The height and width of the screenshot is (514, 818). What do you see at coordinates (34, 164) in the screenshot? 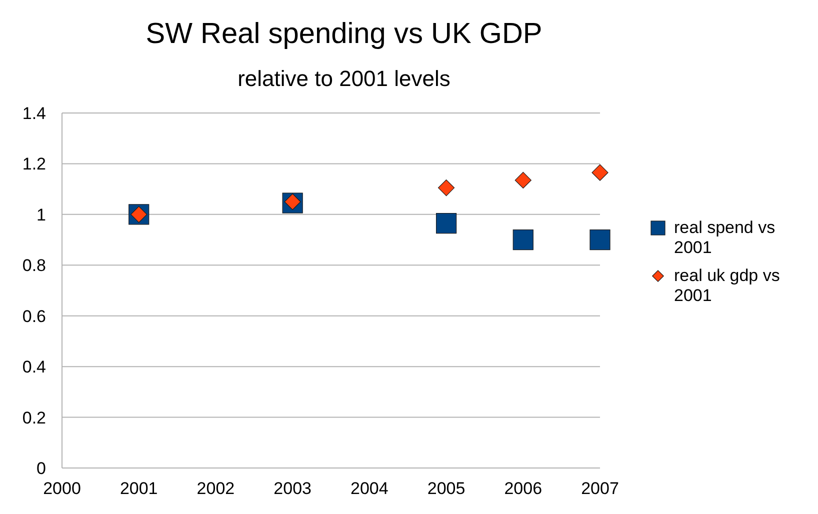
I see `y-tick-label: 1.2` at bounding box center [34, 164].